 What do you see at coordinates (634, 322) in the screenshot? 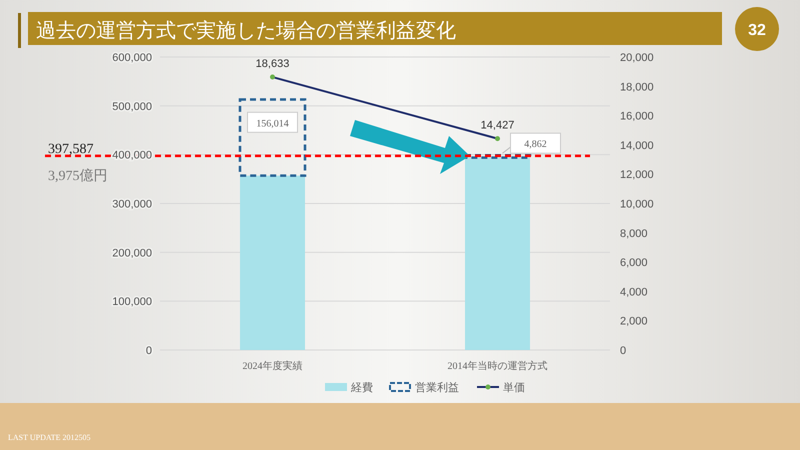
I see `y2-tick-label: 2,000` at bounding box center [634, 322].